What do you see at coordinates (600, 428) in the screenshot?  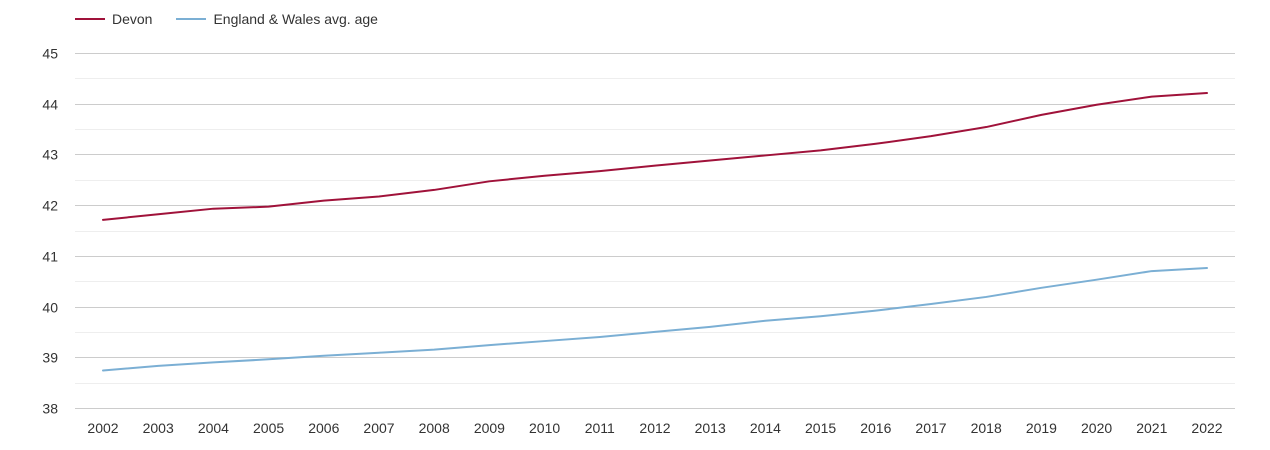 I see `x-tick-label-2011: 2011` at bounding box center [600, 428].